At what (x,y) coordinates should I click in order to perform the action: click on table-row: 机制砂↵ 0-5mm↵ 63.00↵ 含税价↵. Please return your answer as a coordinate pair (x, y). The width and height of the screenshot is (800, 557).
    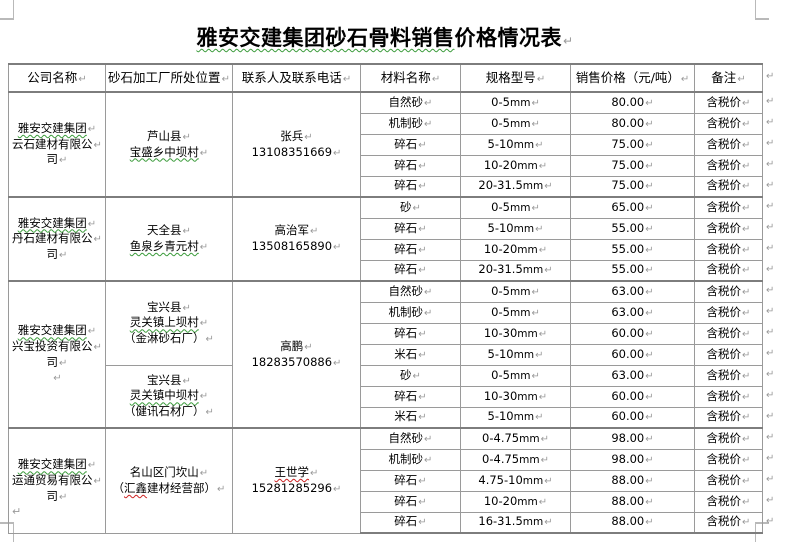
    Looking at the image, I should click on (386, 312).